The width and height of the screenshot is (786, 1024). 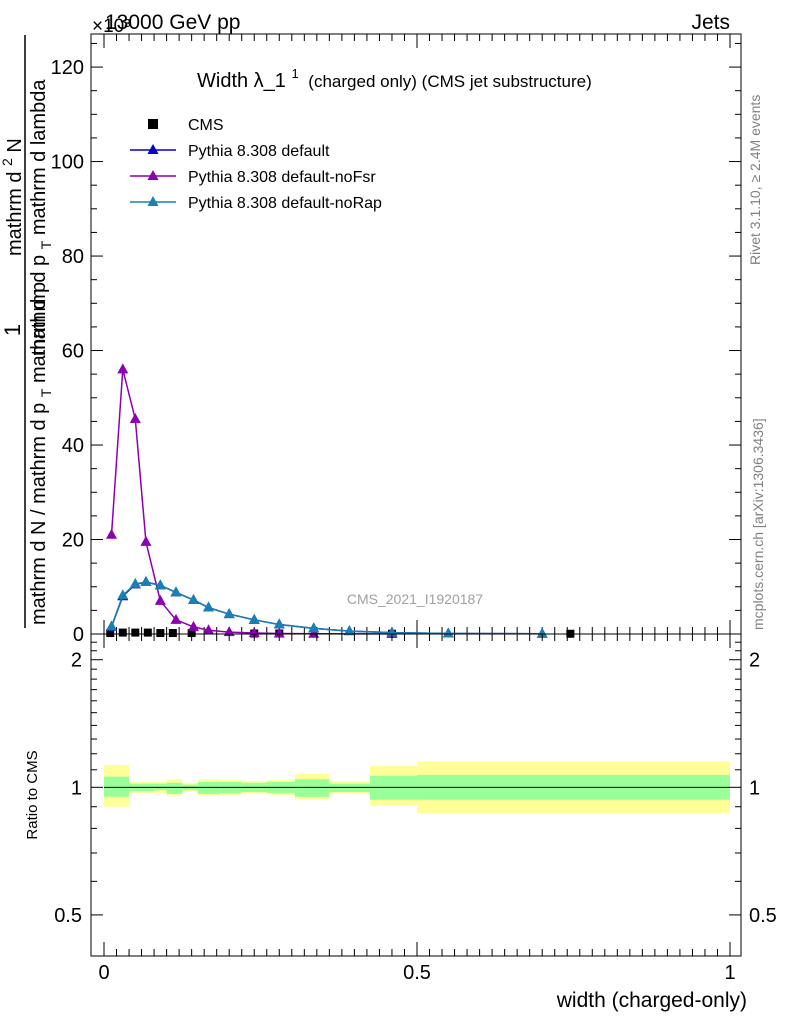 What do you see at coordinates (763, 916) in the screenshot?
I see `ratio-y-tick-label-right: 0.5` at bounding box center [763, 916].